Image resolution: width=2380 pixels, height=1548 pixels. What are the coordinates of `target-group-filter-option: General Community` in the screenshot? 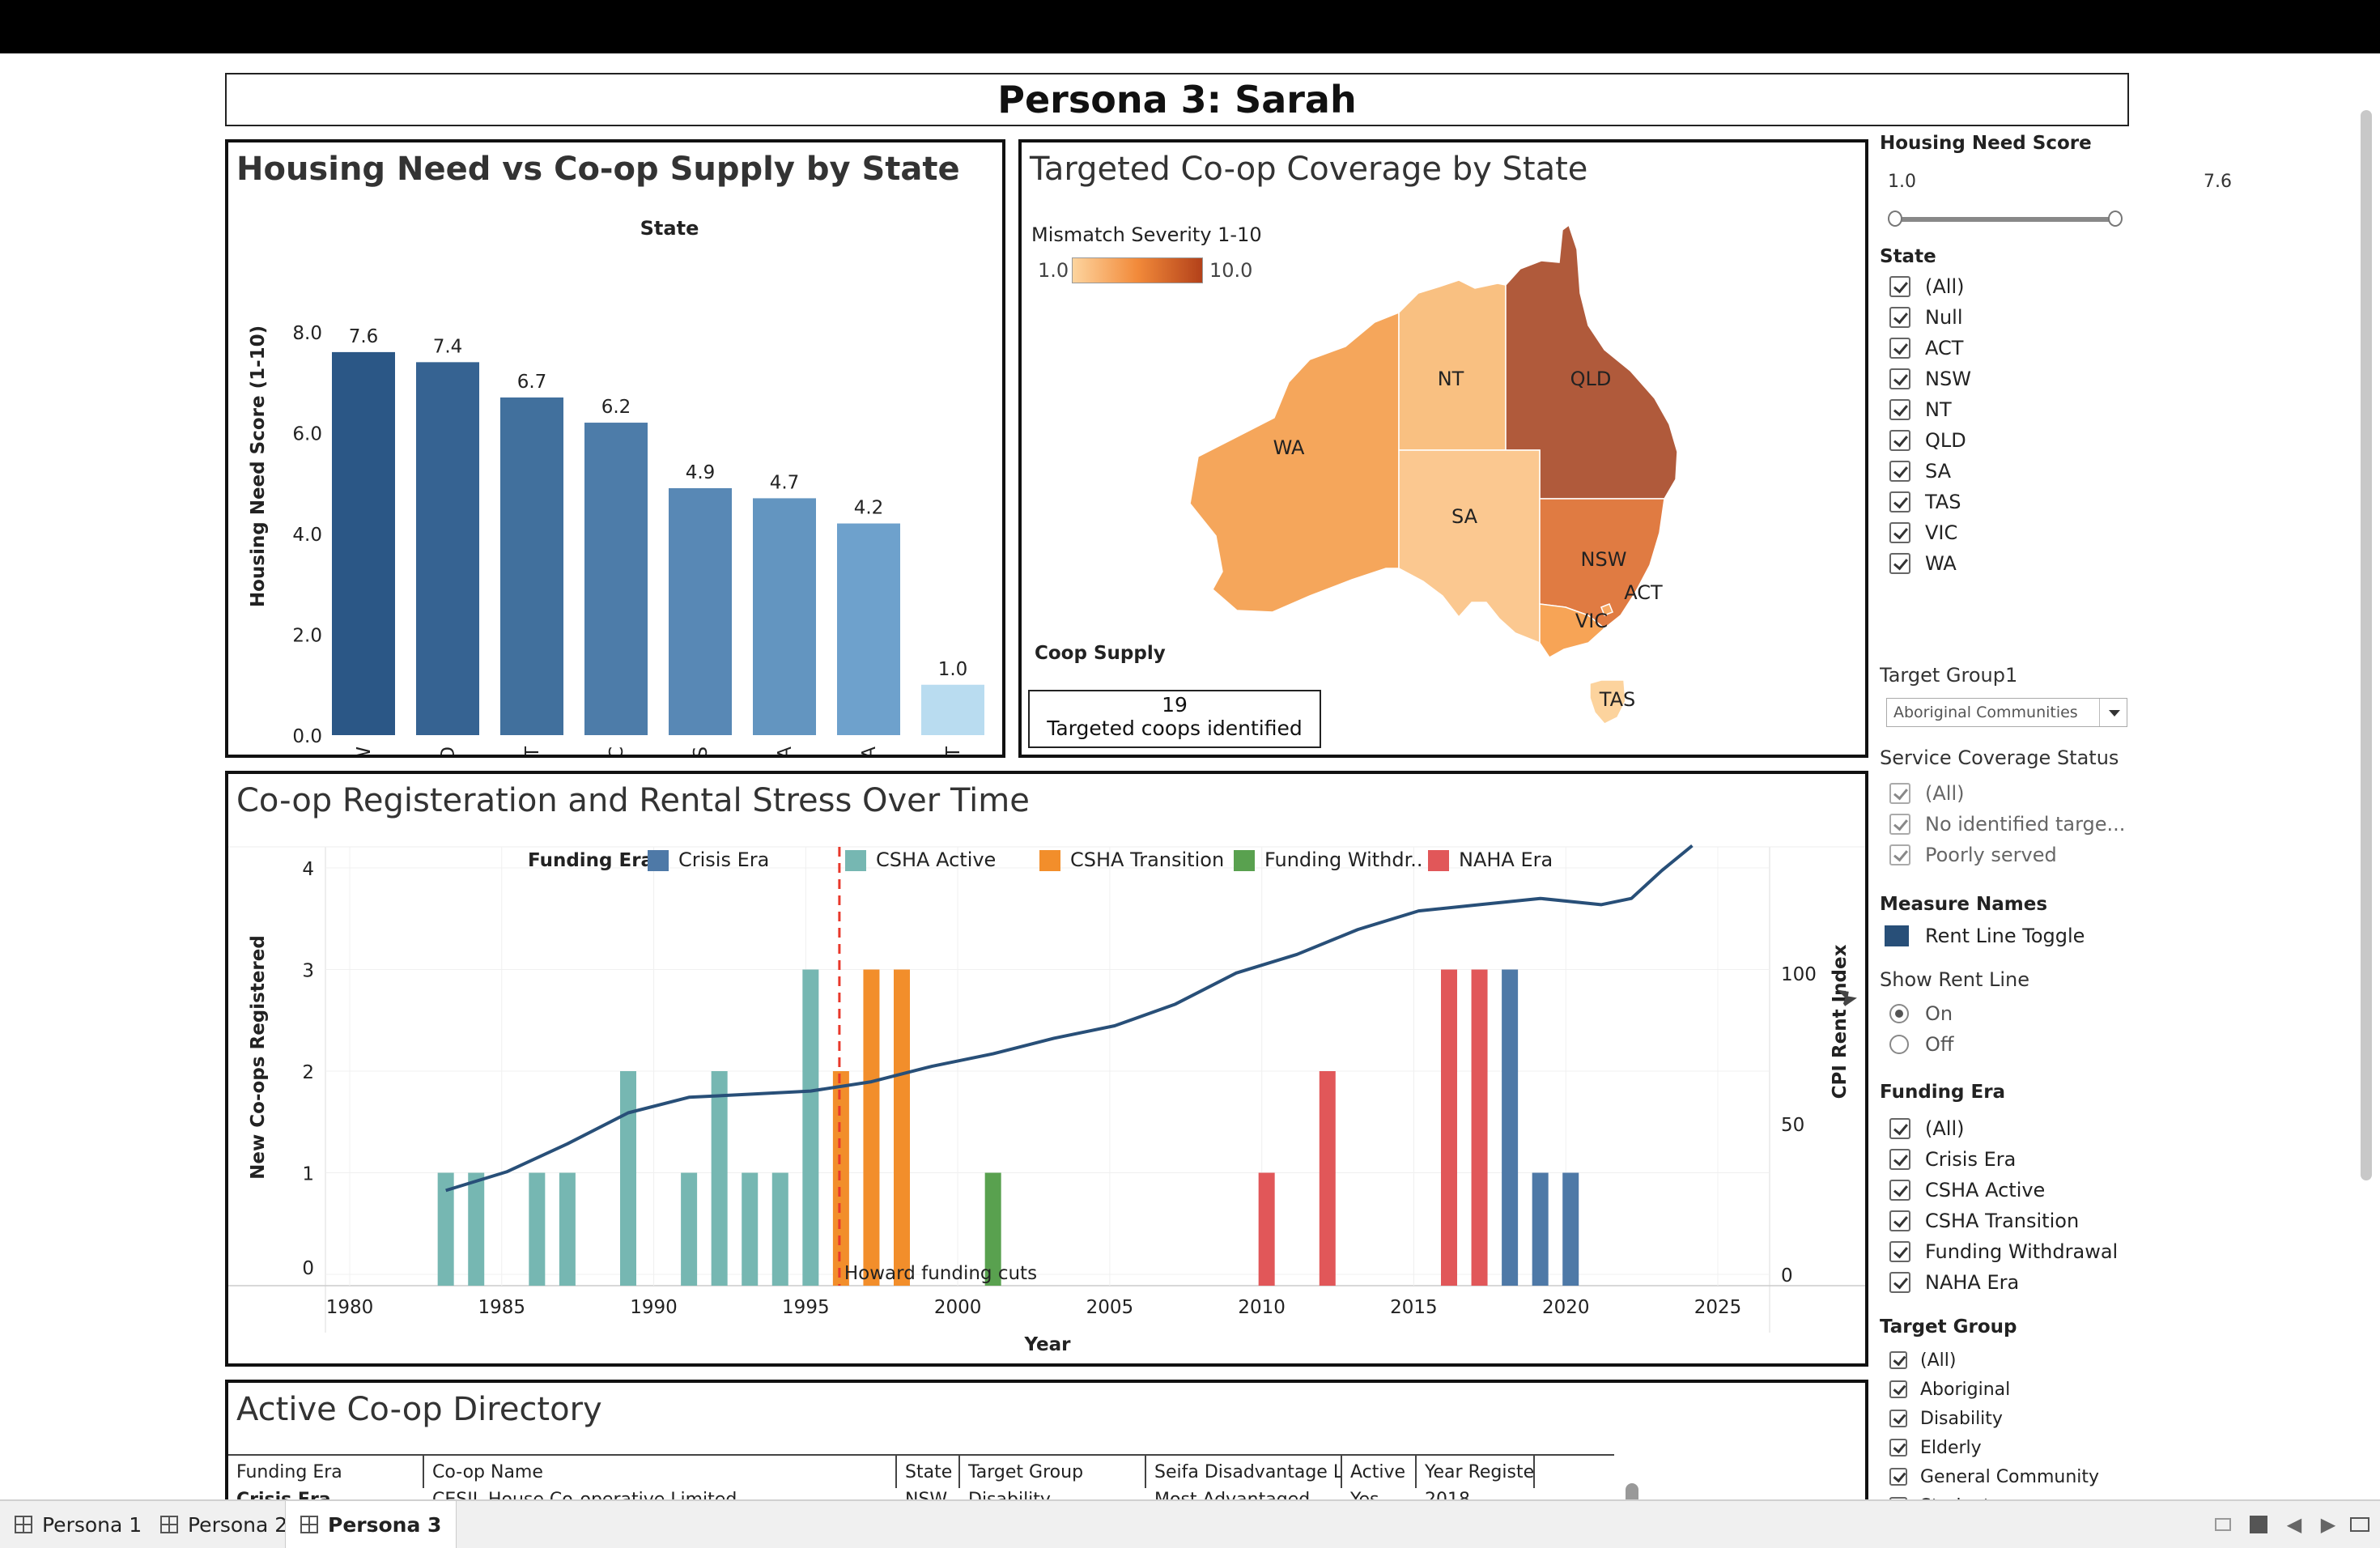 It's located at (1994, 1477).